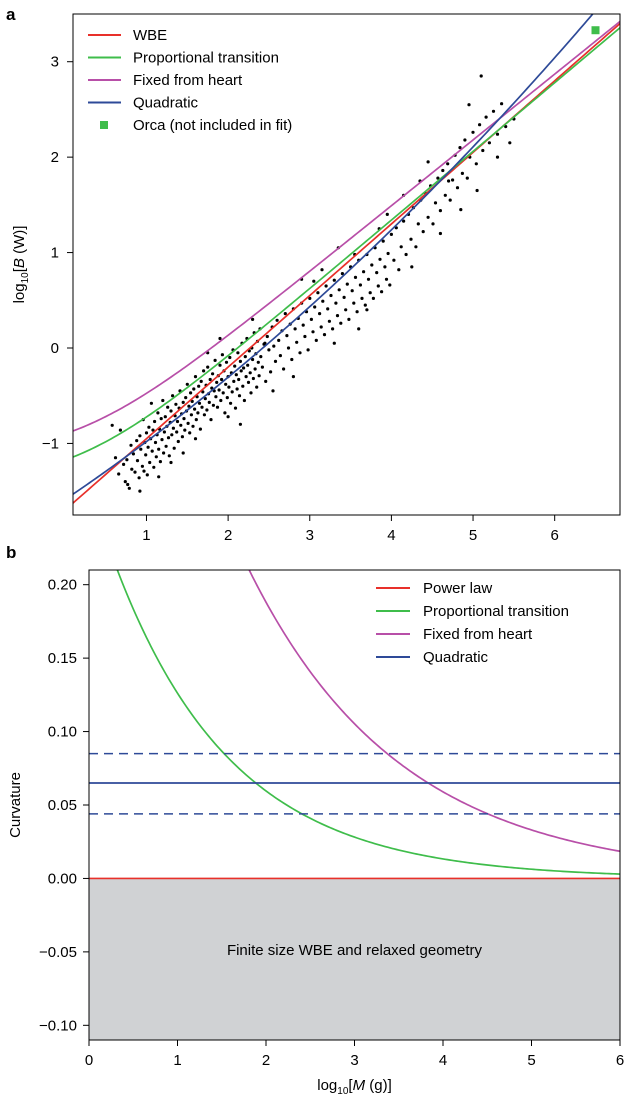  What do you see at coordinates (166, 103) in the screenshot?
I see `legend-label: Quadratic` at bounding box center [166, 103].